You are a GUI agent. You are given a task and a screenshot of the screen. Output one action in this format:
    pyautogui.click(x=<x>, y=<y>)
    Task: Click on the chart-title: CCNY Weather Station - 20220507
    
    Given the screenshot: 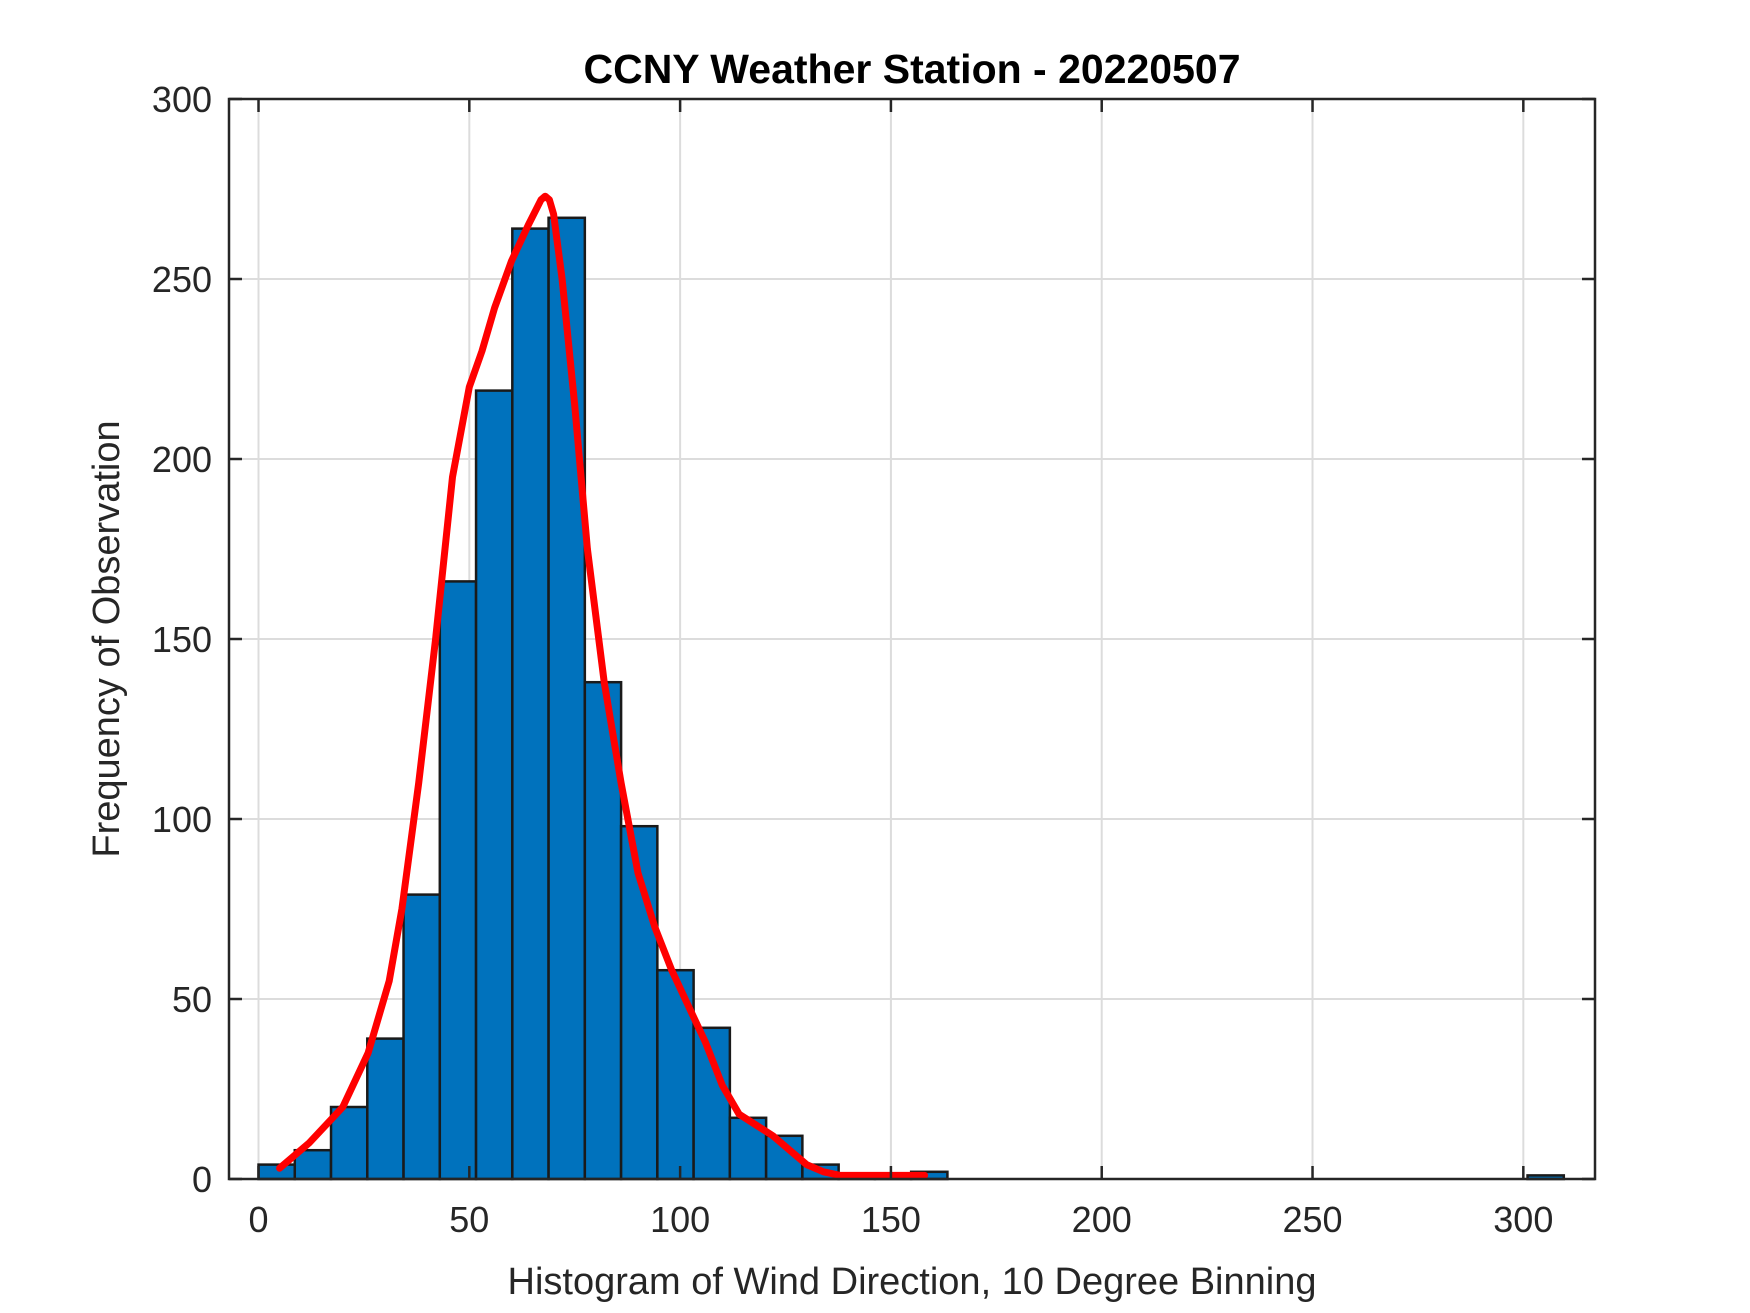 What is the action you would take?
    pyautogui.click(x=911, y=69)
    